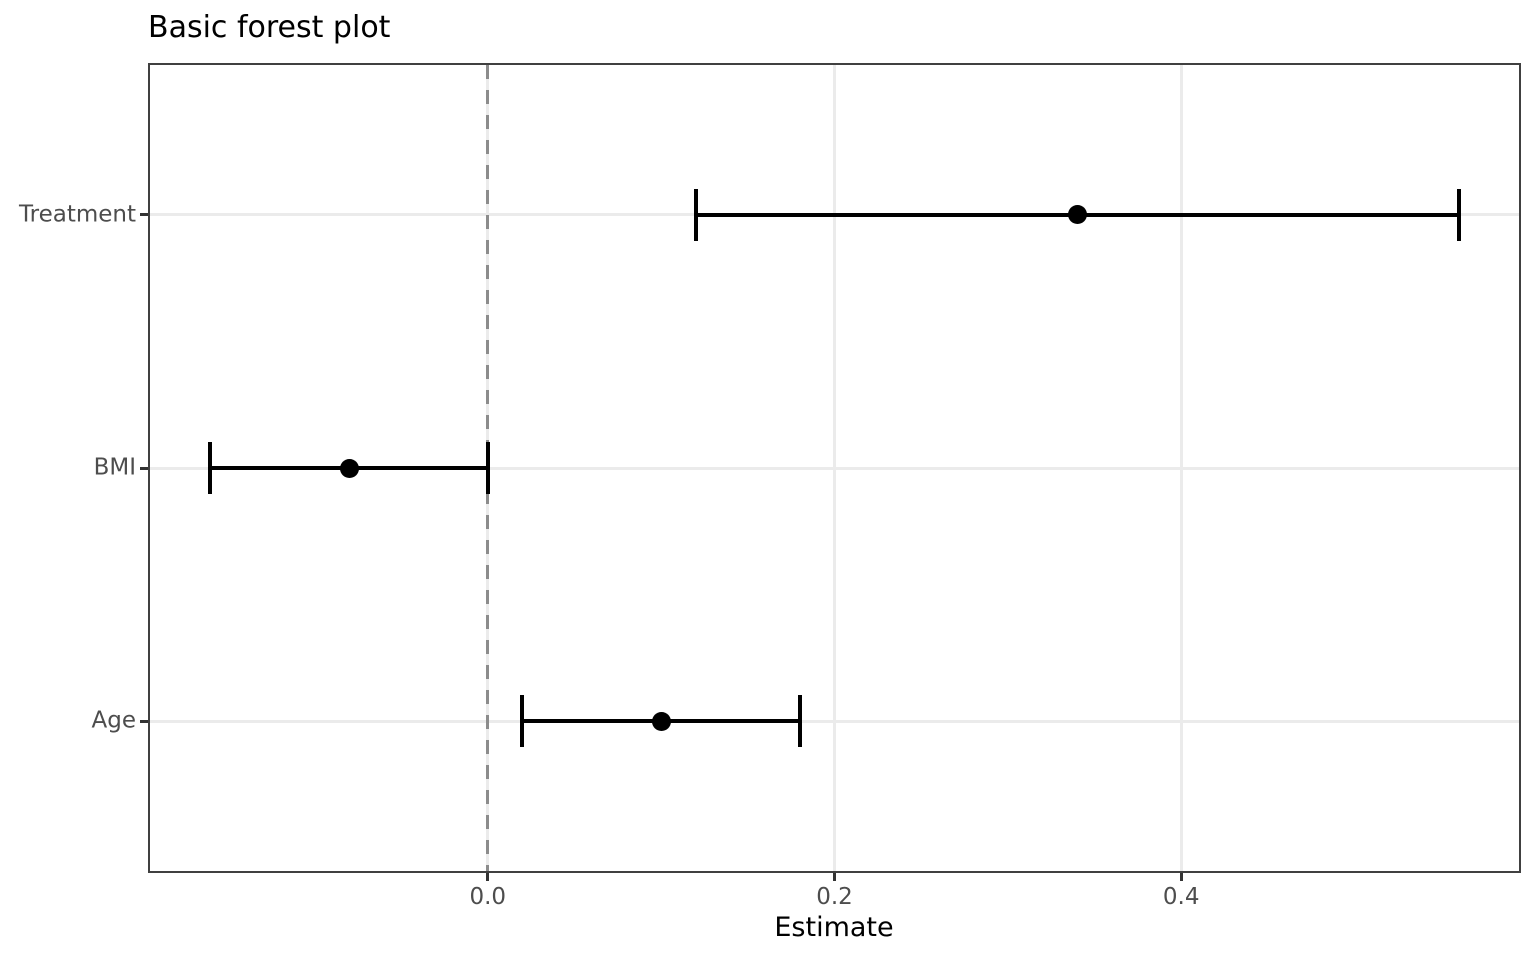 Image resolution: width=1536 pixels, height=960 pixels. What do you see at coordinates (834, 897) in the screenshot?
I see `x-axis-tick-label: 0.2` at bounding box center [834, 897].